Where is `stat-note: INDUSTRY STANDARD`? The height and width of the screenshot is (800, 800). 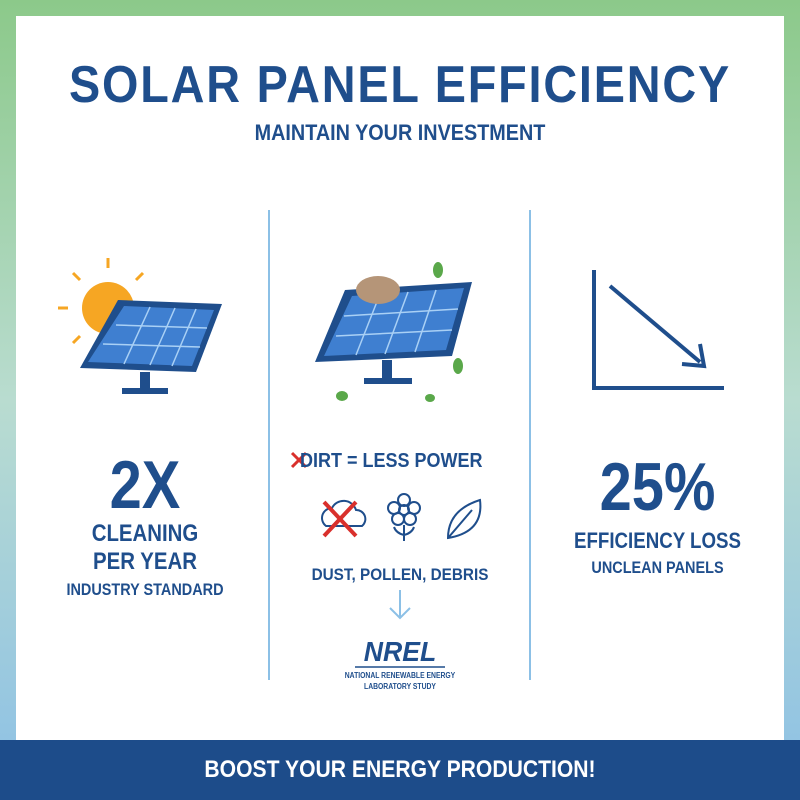 stat-note: INDUSTRY STANDARD is located at coordinates (145, 589).